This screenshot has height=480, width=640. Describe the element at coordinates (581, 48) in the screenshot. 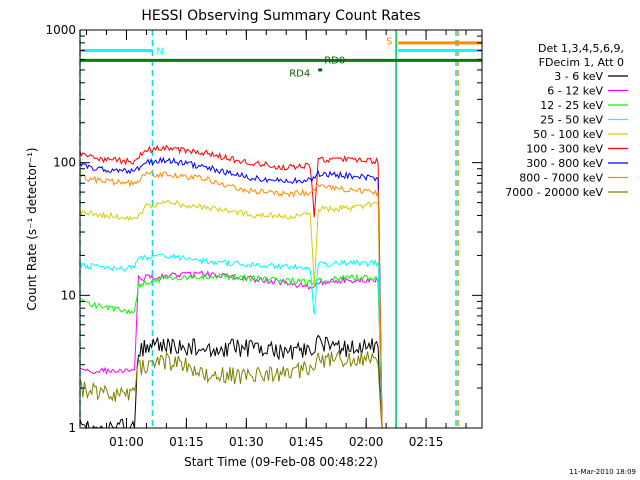

I see `legend-header: Det 1,3,4,5,6,9,` at that location.